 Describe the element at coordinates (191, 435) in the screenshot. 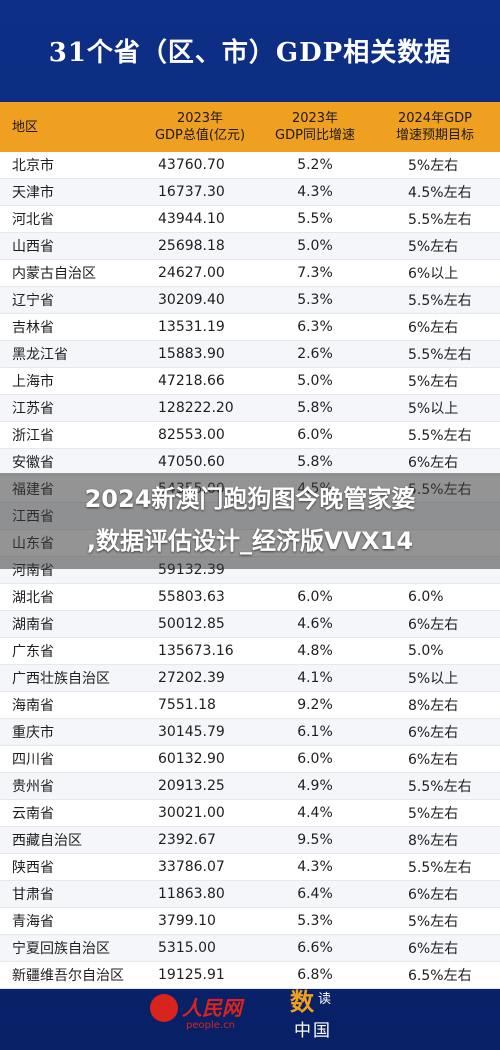

I see `gdp-total-cell: 82553.00` at that location.